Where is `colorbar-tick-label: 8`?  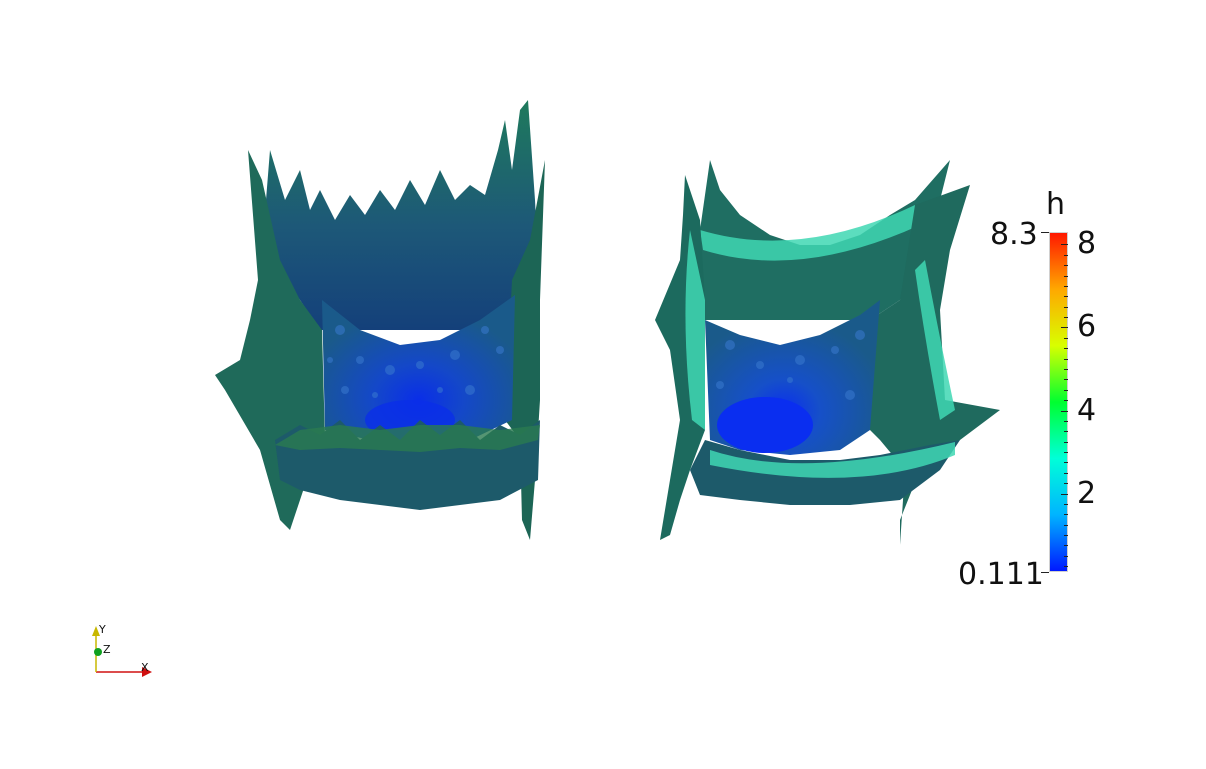 colorbar-tick-label: 8 is located at coordinates (1087, 244).